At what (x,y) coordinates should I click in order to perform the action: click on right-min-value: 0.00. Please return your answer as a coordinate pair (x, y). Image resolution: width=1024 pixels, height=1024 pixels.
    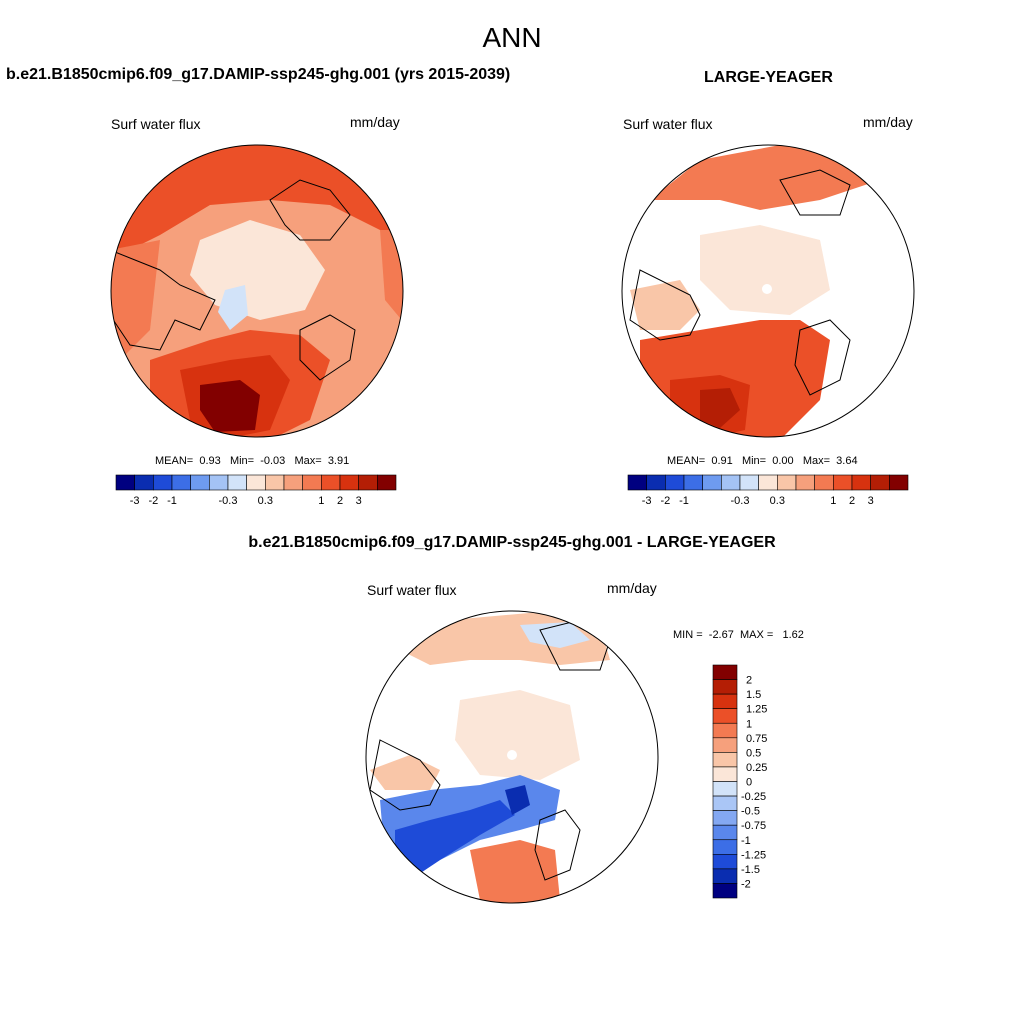
    Looking at the image, I should click on (783, 461).